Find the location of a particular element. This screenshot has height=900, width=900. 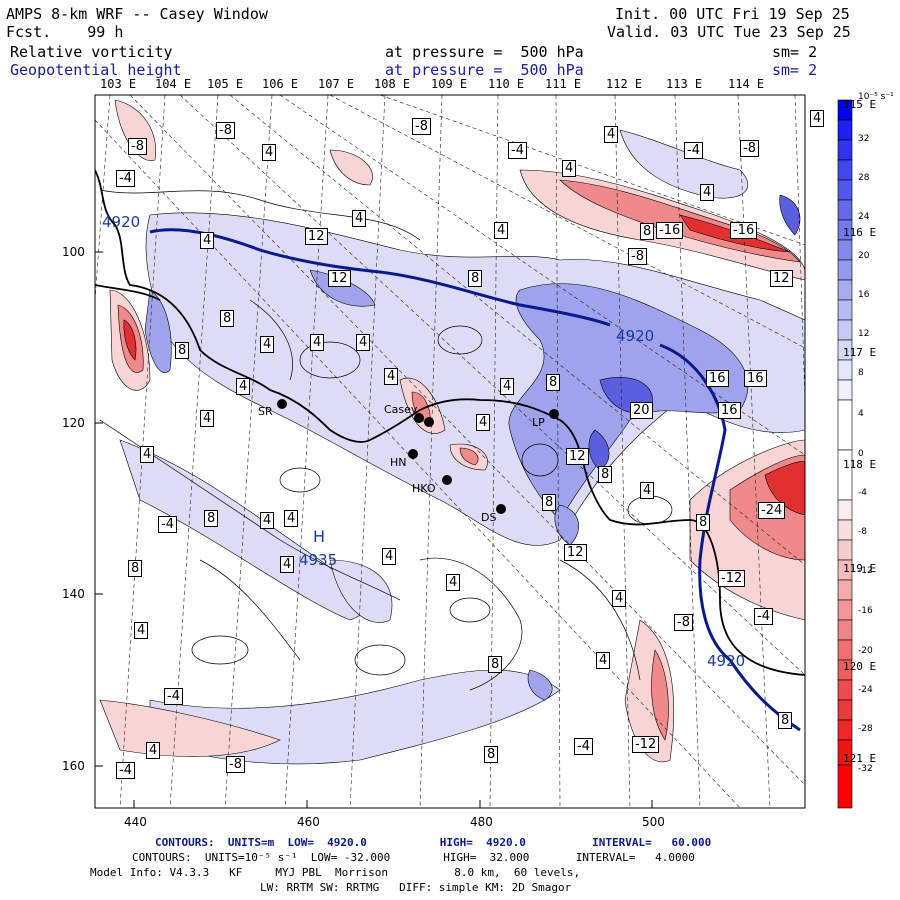

init-time: Init. 00 UTC Fri 19 Sep 25 is located at coordinates (732, 14).